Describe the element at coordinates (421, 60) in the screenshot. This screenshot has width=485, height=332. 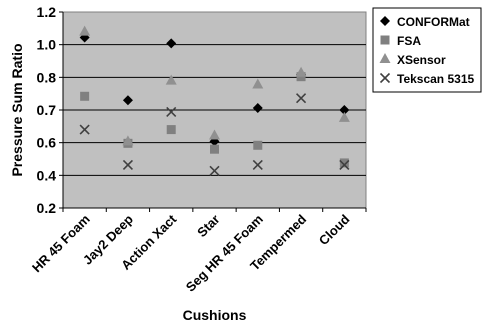
I see `legend-label: XSensor` at that location.